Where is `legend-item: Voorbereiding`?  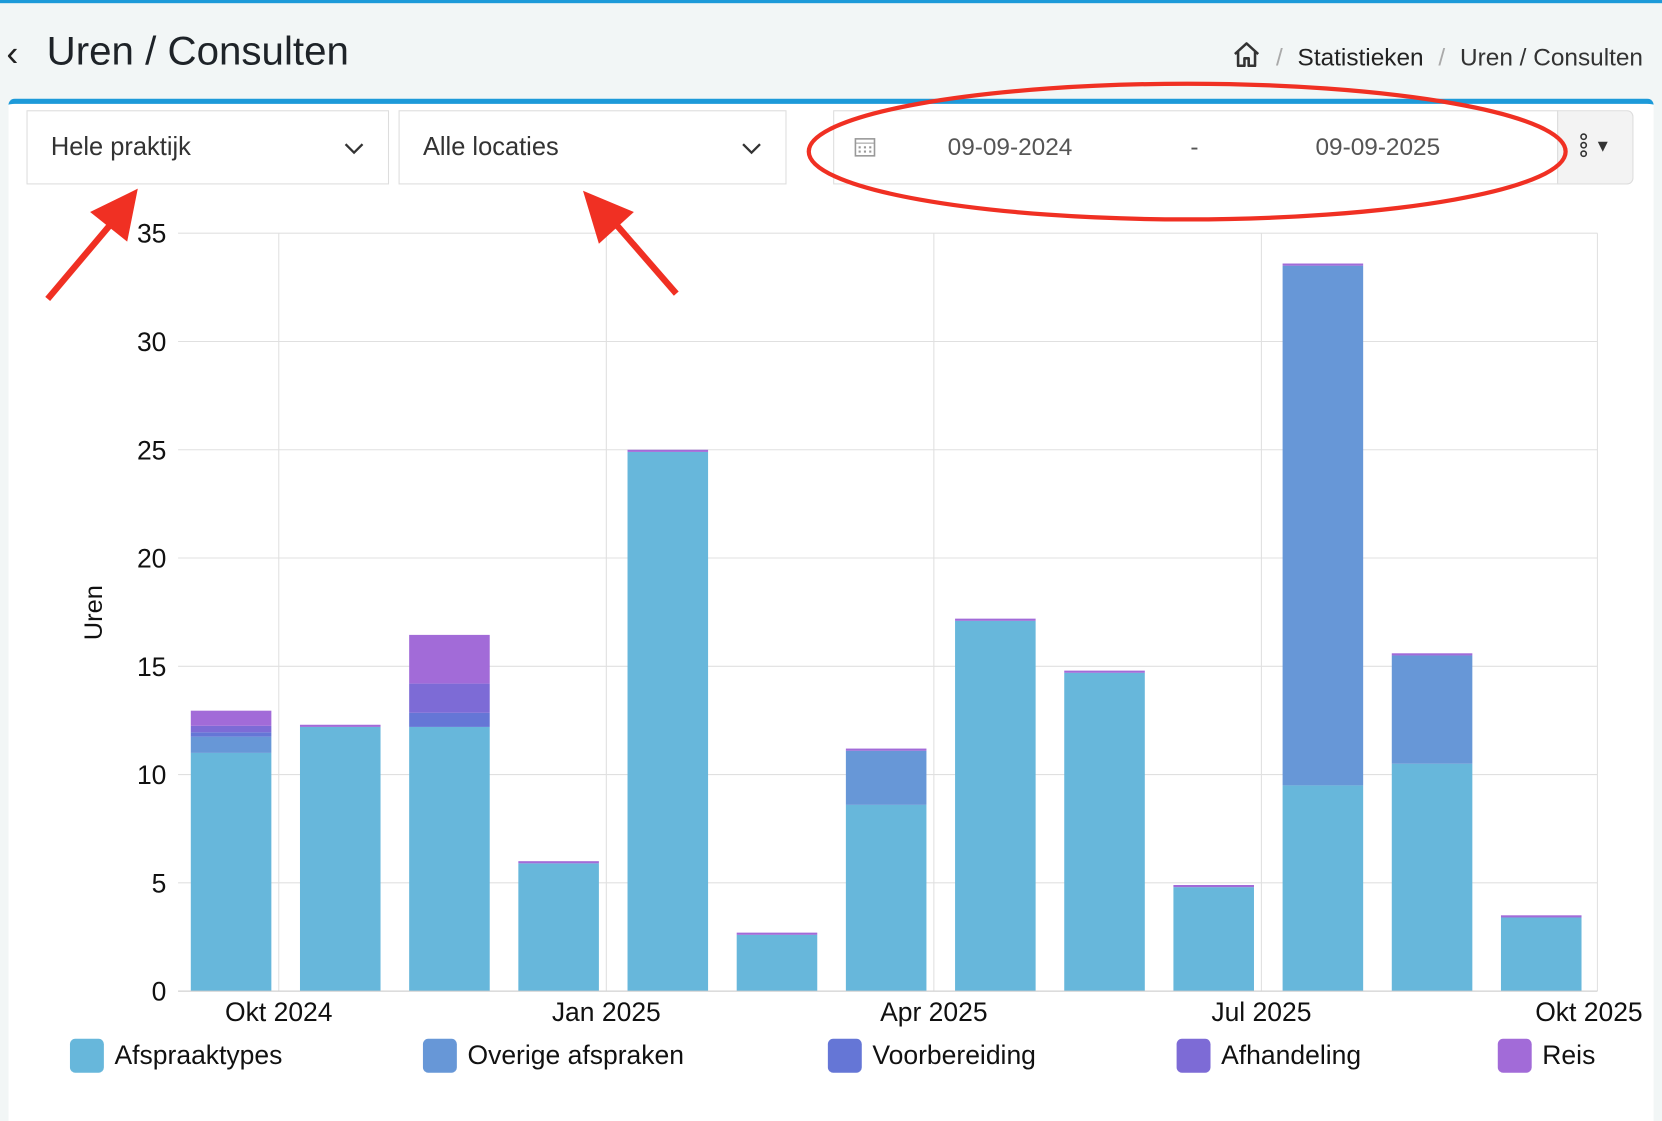 legend-item: Voorbereiding is located at coordinates (931, 1055).